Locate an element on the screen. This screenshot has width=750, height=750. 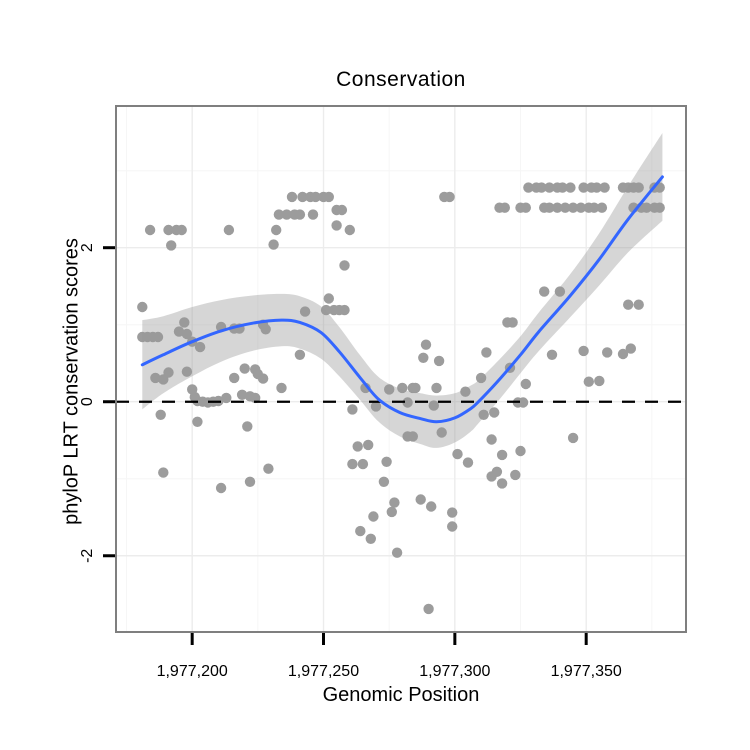
y-tick-label: 2 is located at coordinates (87, 247).